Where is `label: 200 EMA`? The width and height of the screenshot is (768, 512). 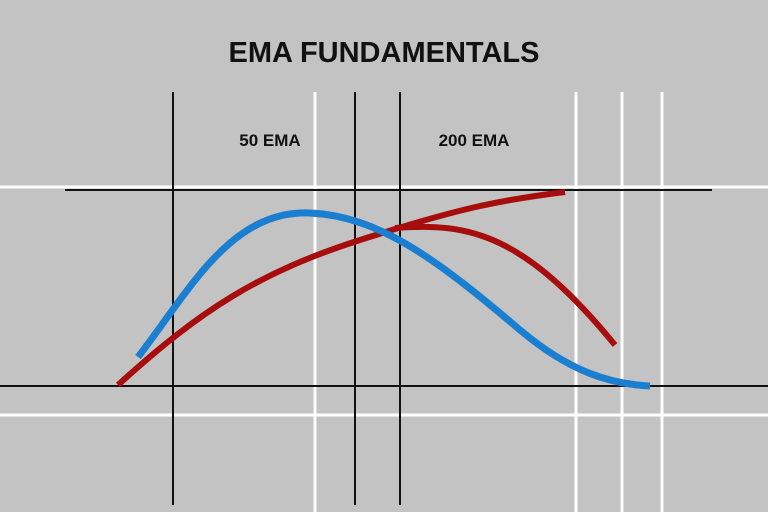 label: 200 EMA is located at coordinates (474, 140).